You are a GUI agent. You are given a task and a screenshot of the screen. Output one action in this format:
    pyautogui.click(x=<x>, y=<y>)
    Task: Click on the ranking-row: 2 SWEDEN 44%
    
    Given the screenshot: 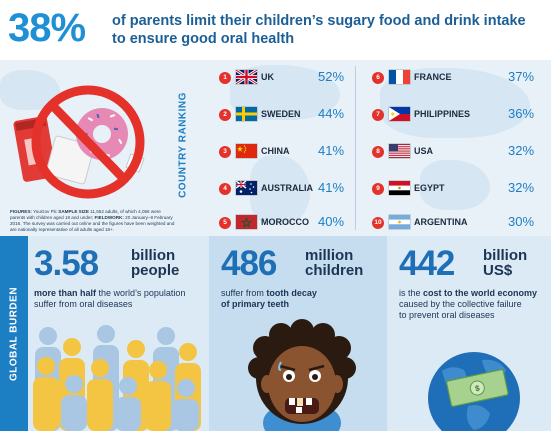 What is the action you would take?
    pyautogui.click(x=283, y=114)
    